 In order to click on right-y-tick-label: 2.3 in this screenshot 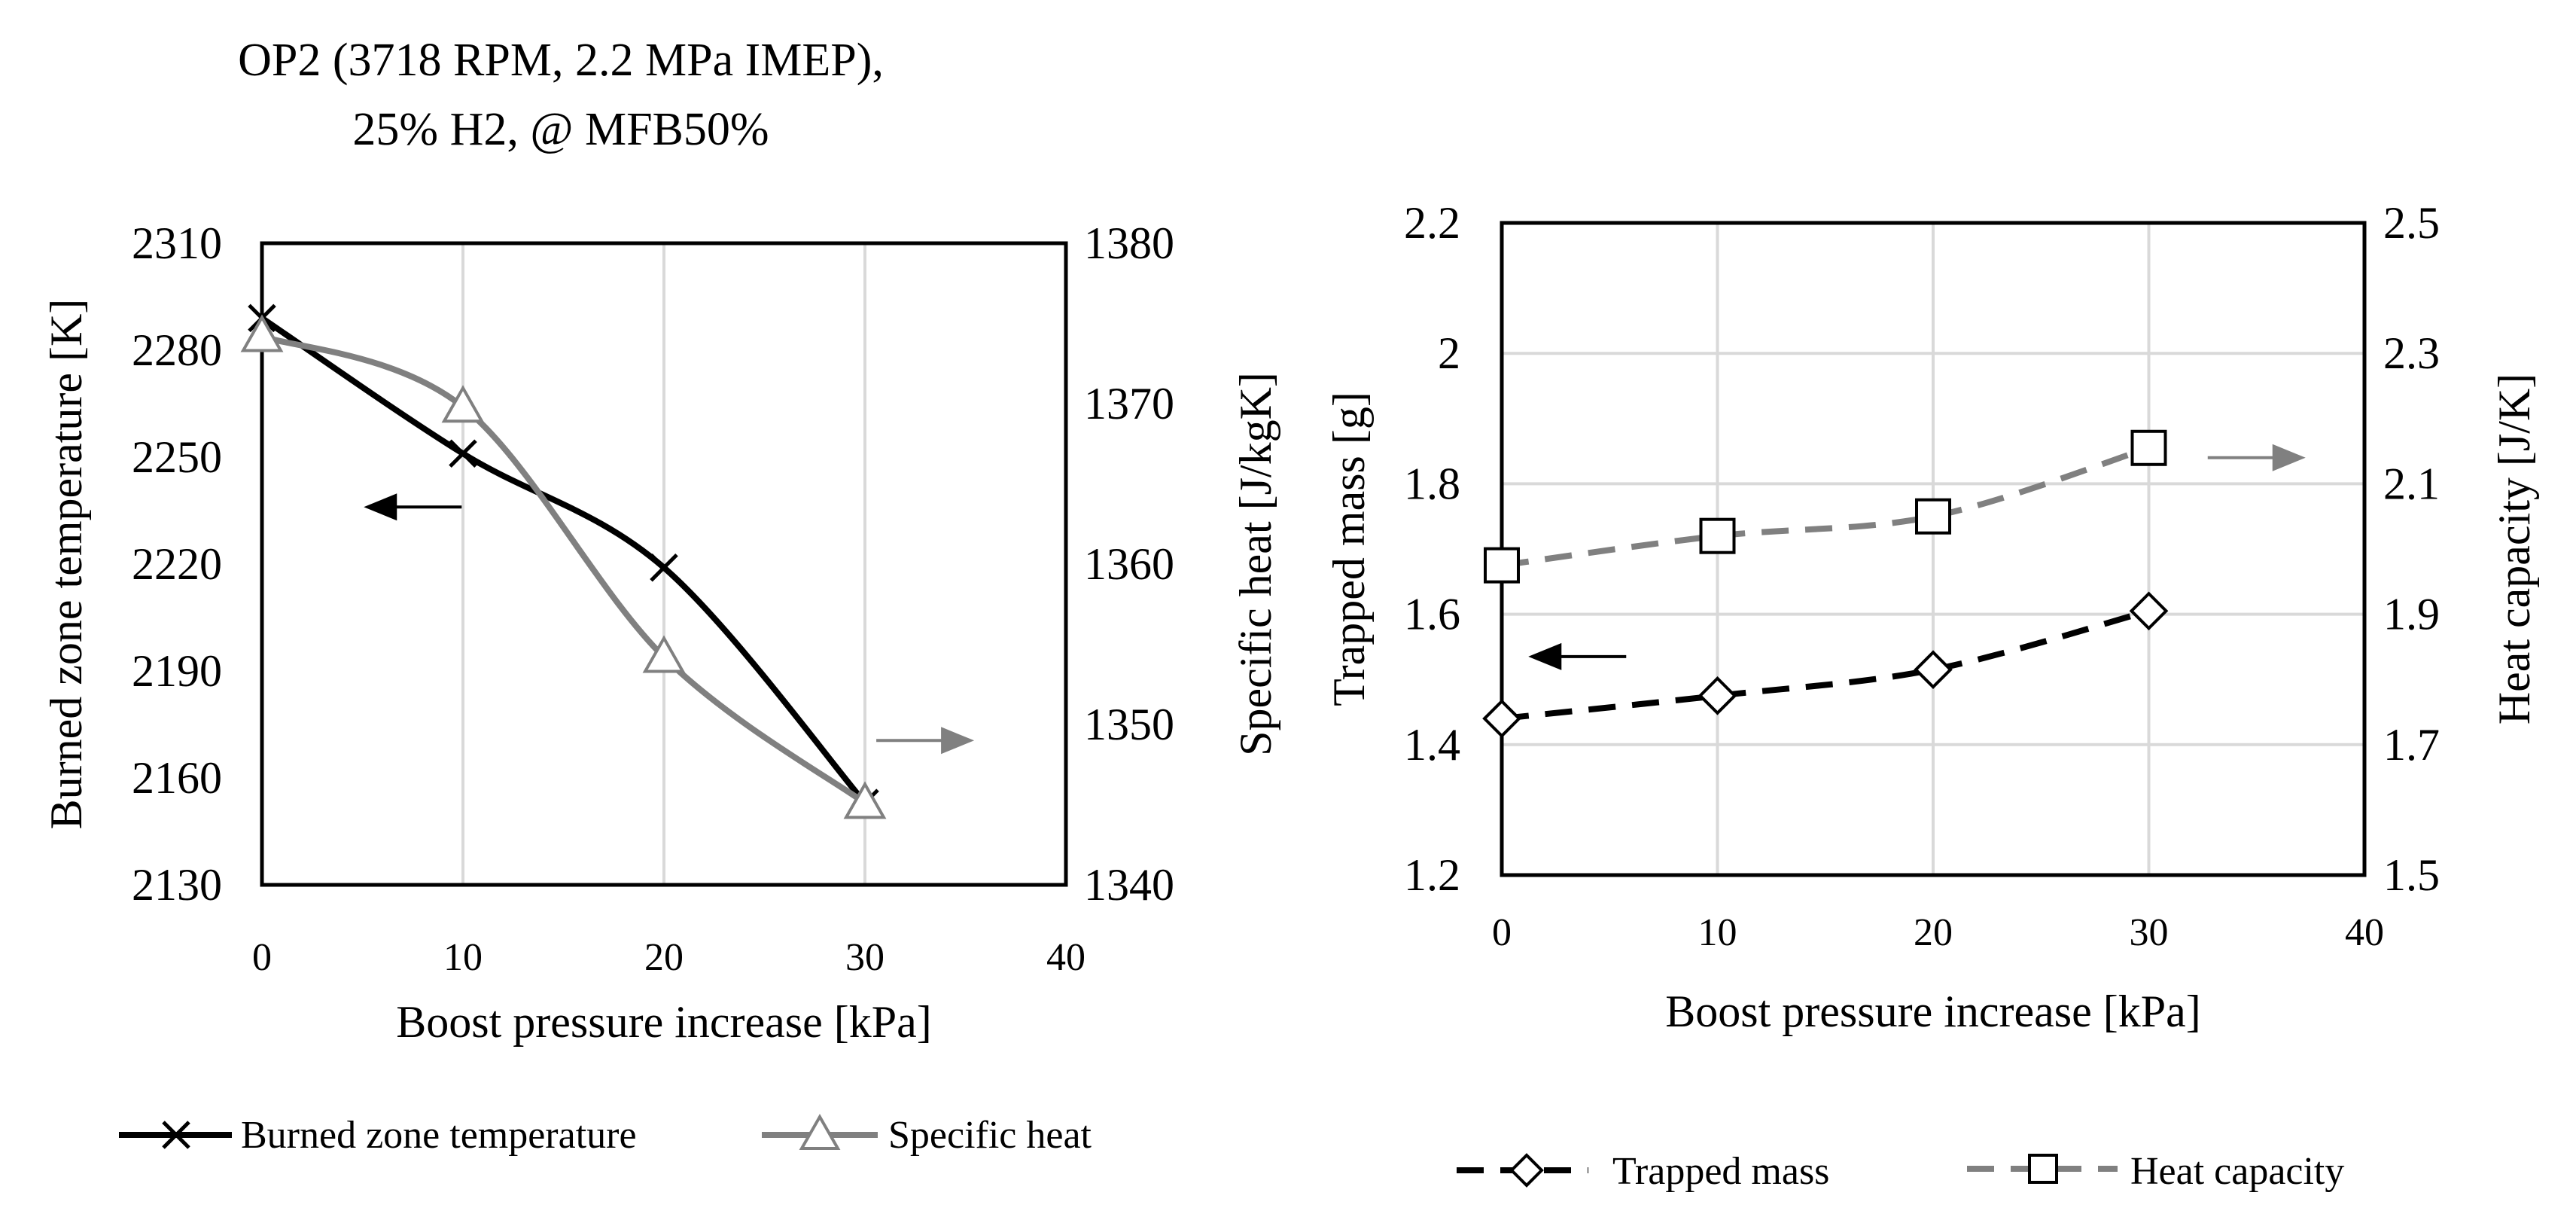, I will do `click(2411, 353)`.